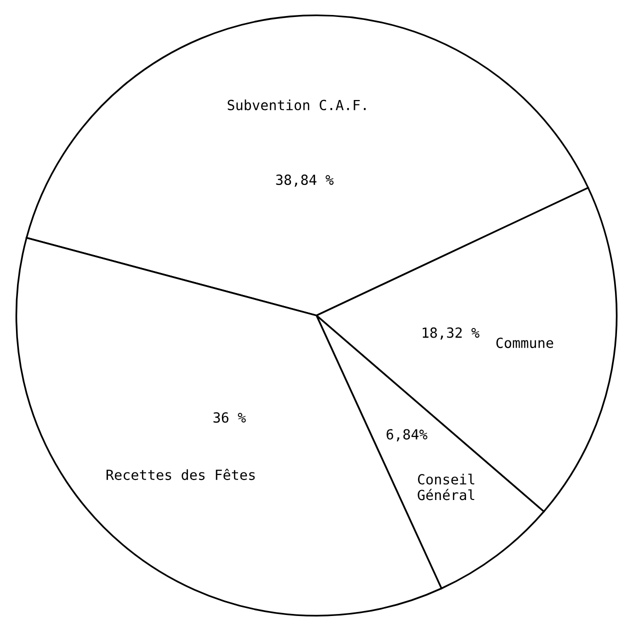 The height and width of the screenshot is (631, 633). What do you see at coordinates (525, 343) in the screenshot?
I see `slice-label: Commune` at bounding box center [525, 343].